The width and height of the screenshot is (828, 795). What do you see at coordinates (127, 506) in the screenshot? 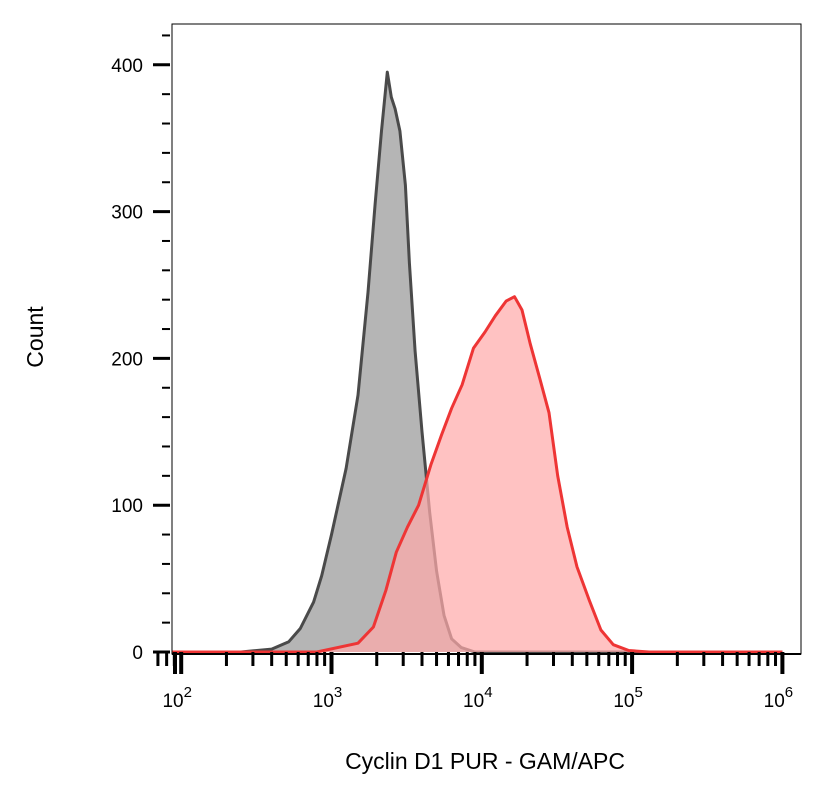
I see `y-tick-label: 100` at bounding box center [127, 506].